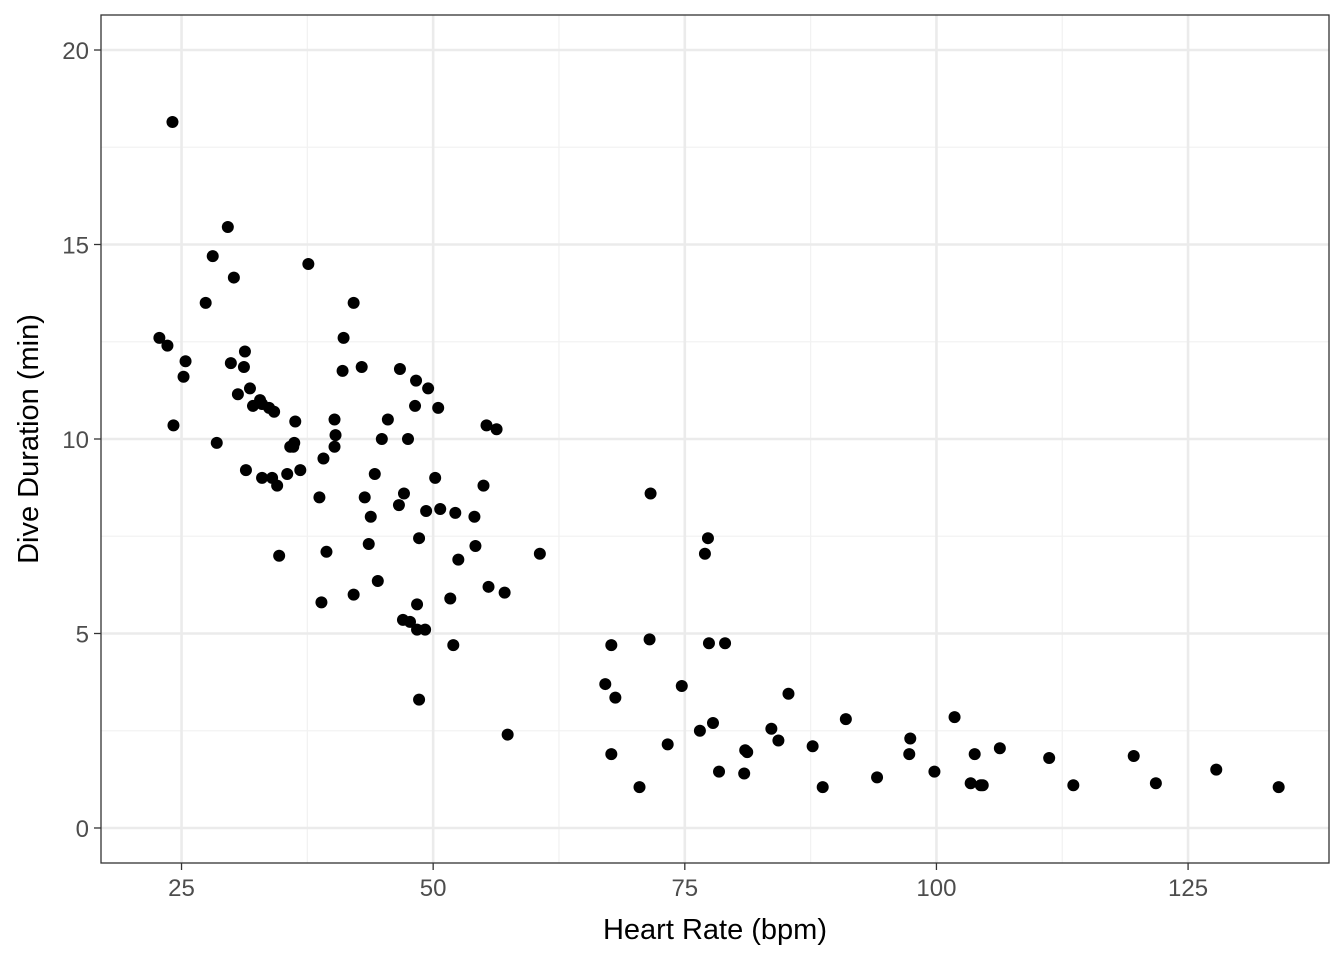 This screenshot has width=1344, height=960. I want to click on x-tick-label: 125, so click(1188, 888).